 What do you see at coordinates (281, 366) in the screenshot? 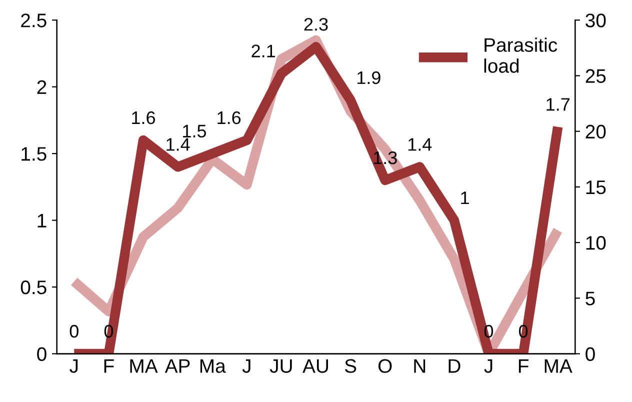
I see `x-tick-label: JU` at bounding box center [281, 366].